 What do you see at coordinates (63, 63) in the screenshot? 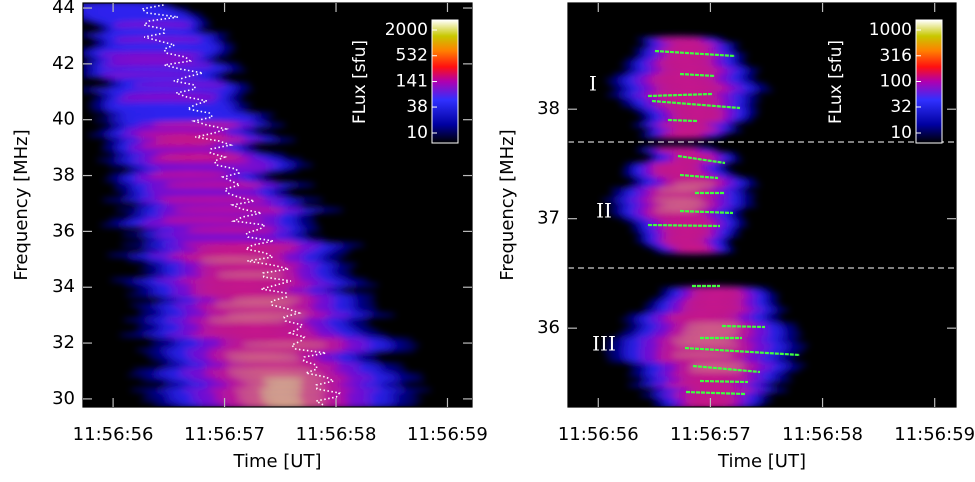
I see `y-tick-label: 42` at bounding box center [63, 63].